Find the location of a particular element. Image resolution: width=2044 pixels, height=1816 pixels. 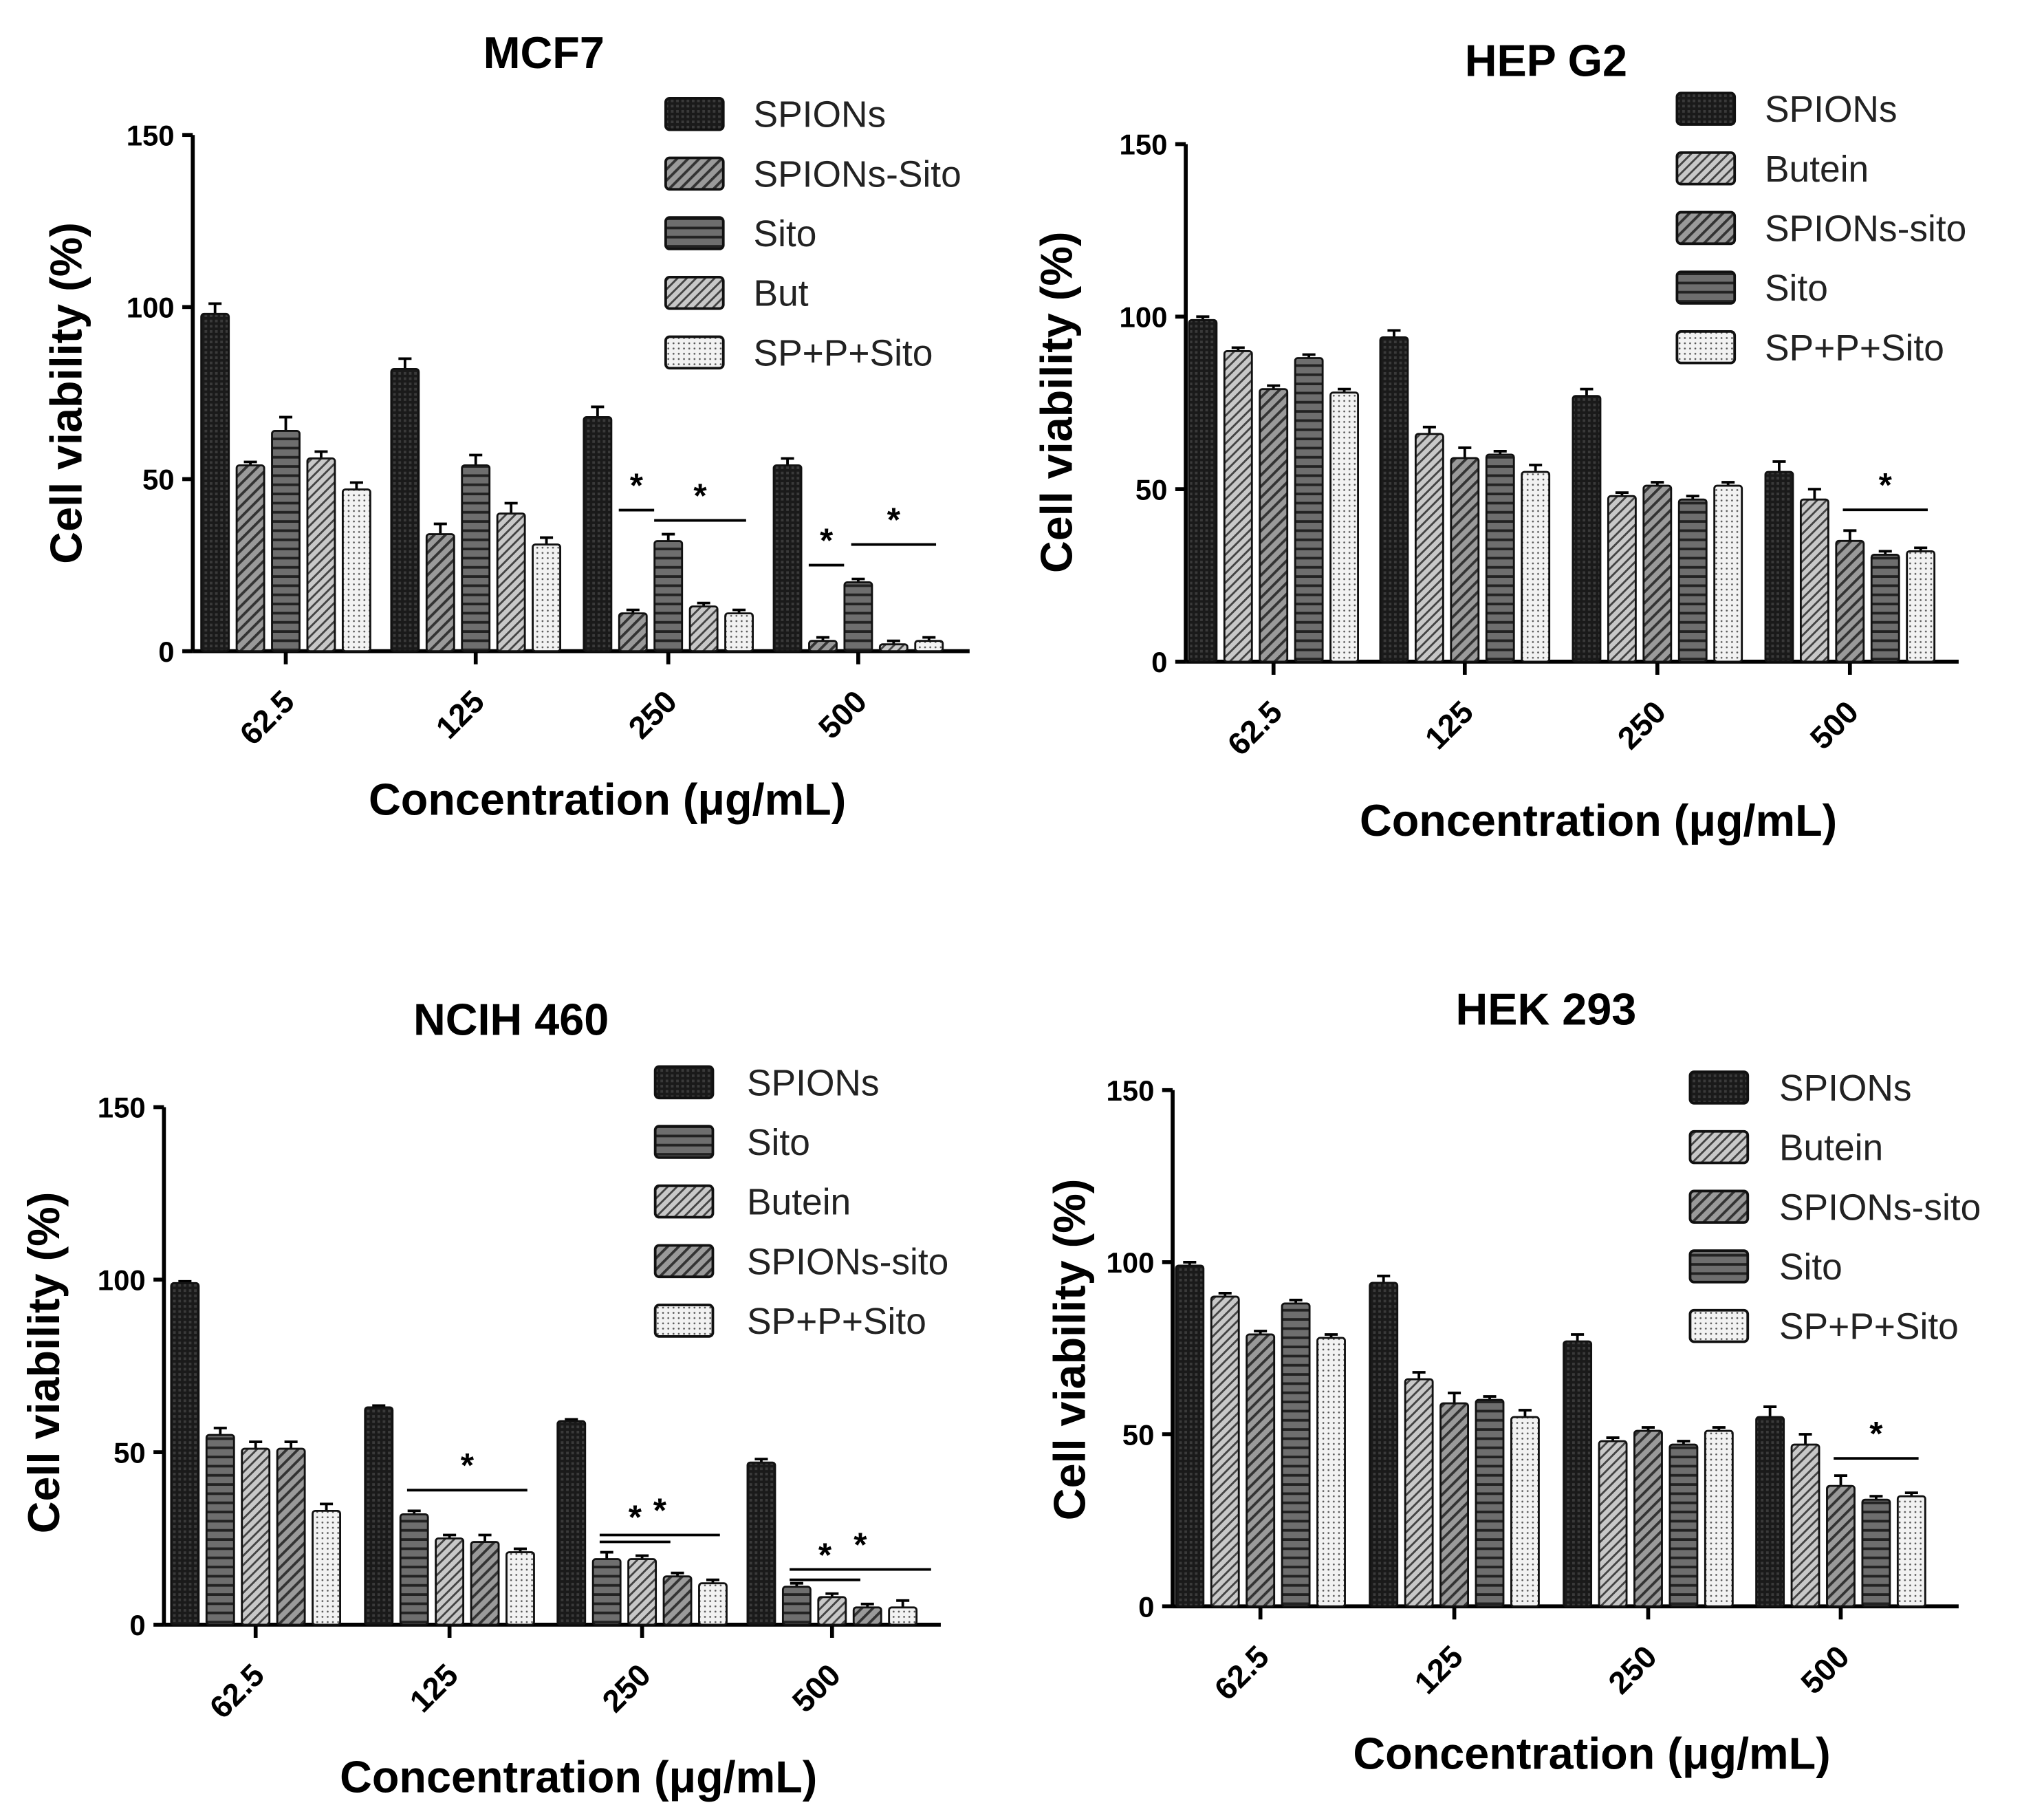

chart-title: MCF7 is located at coordinates (544, 53).